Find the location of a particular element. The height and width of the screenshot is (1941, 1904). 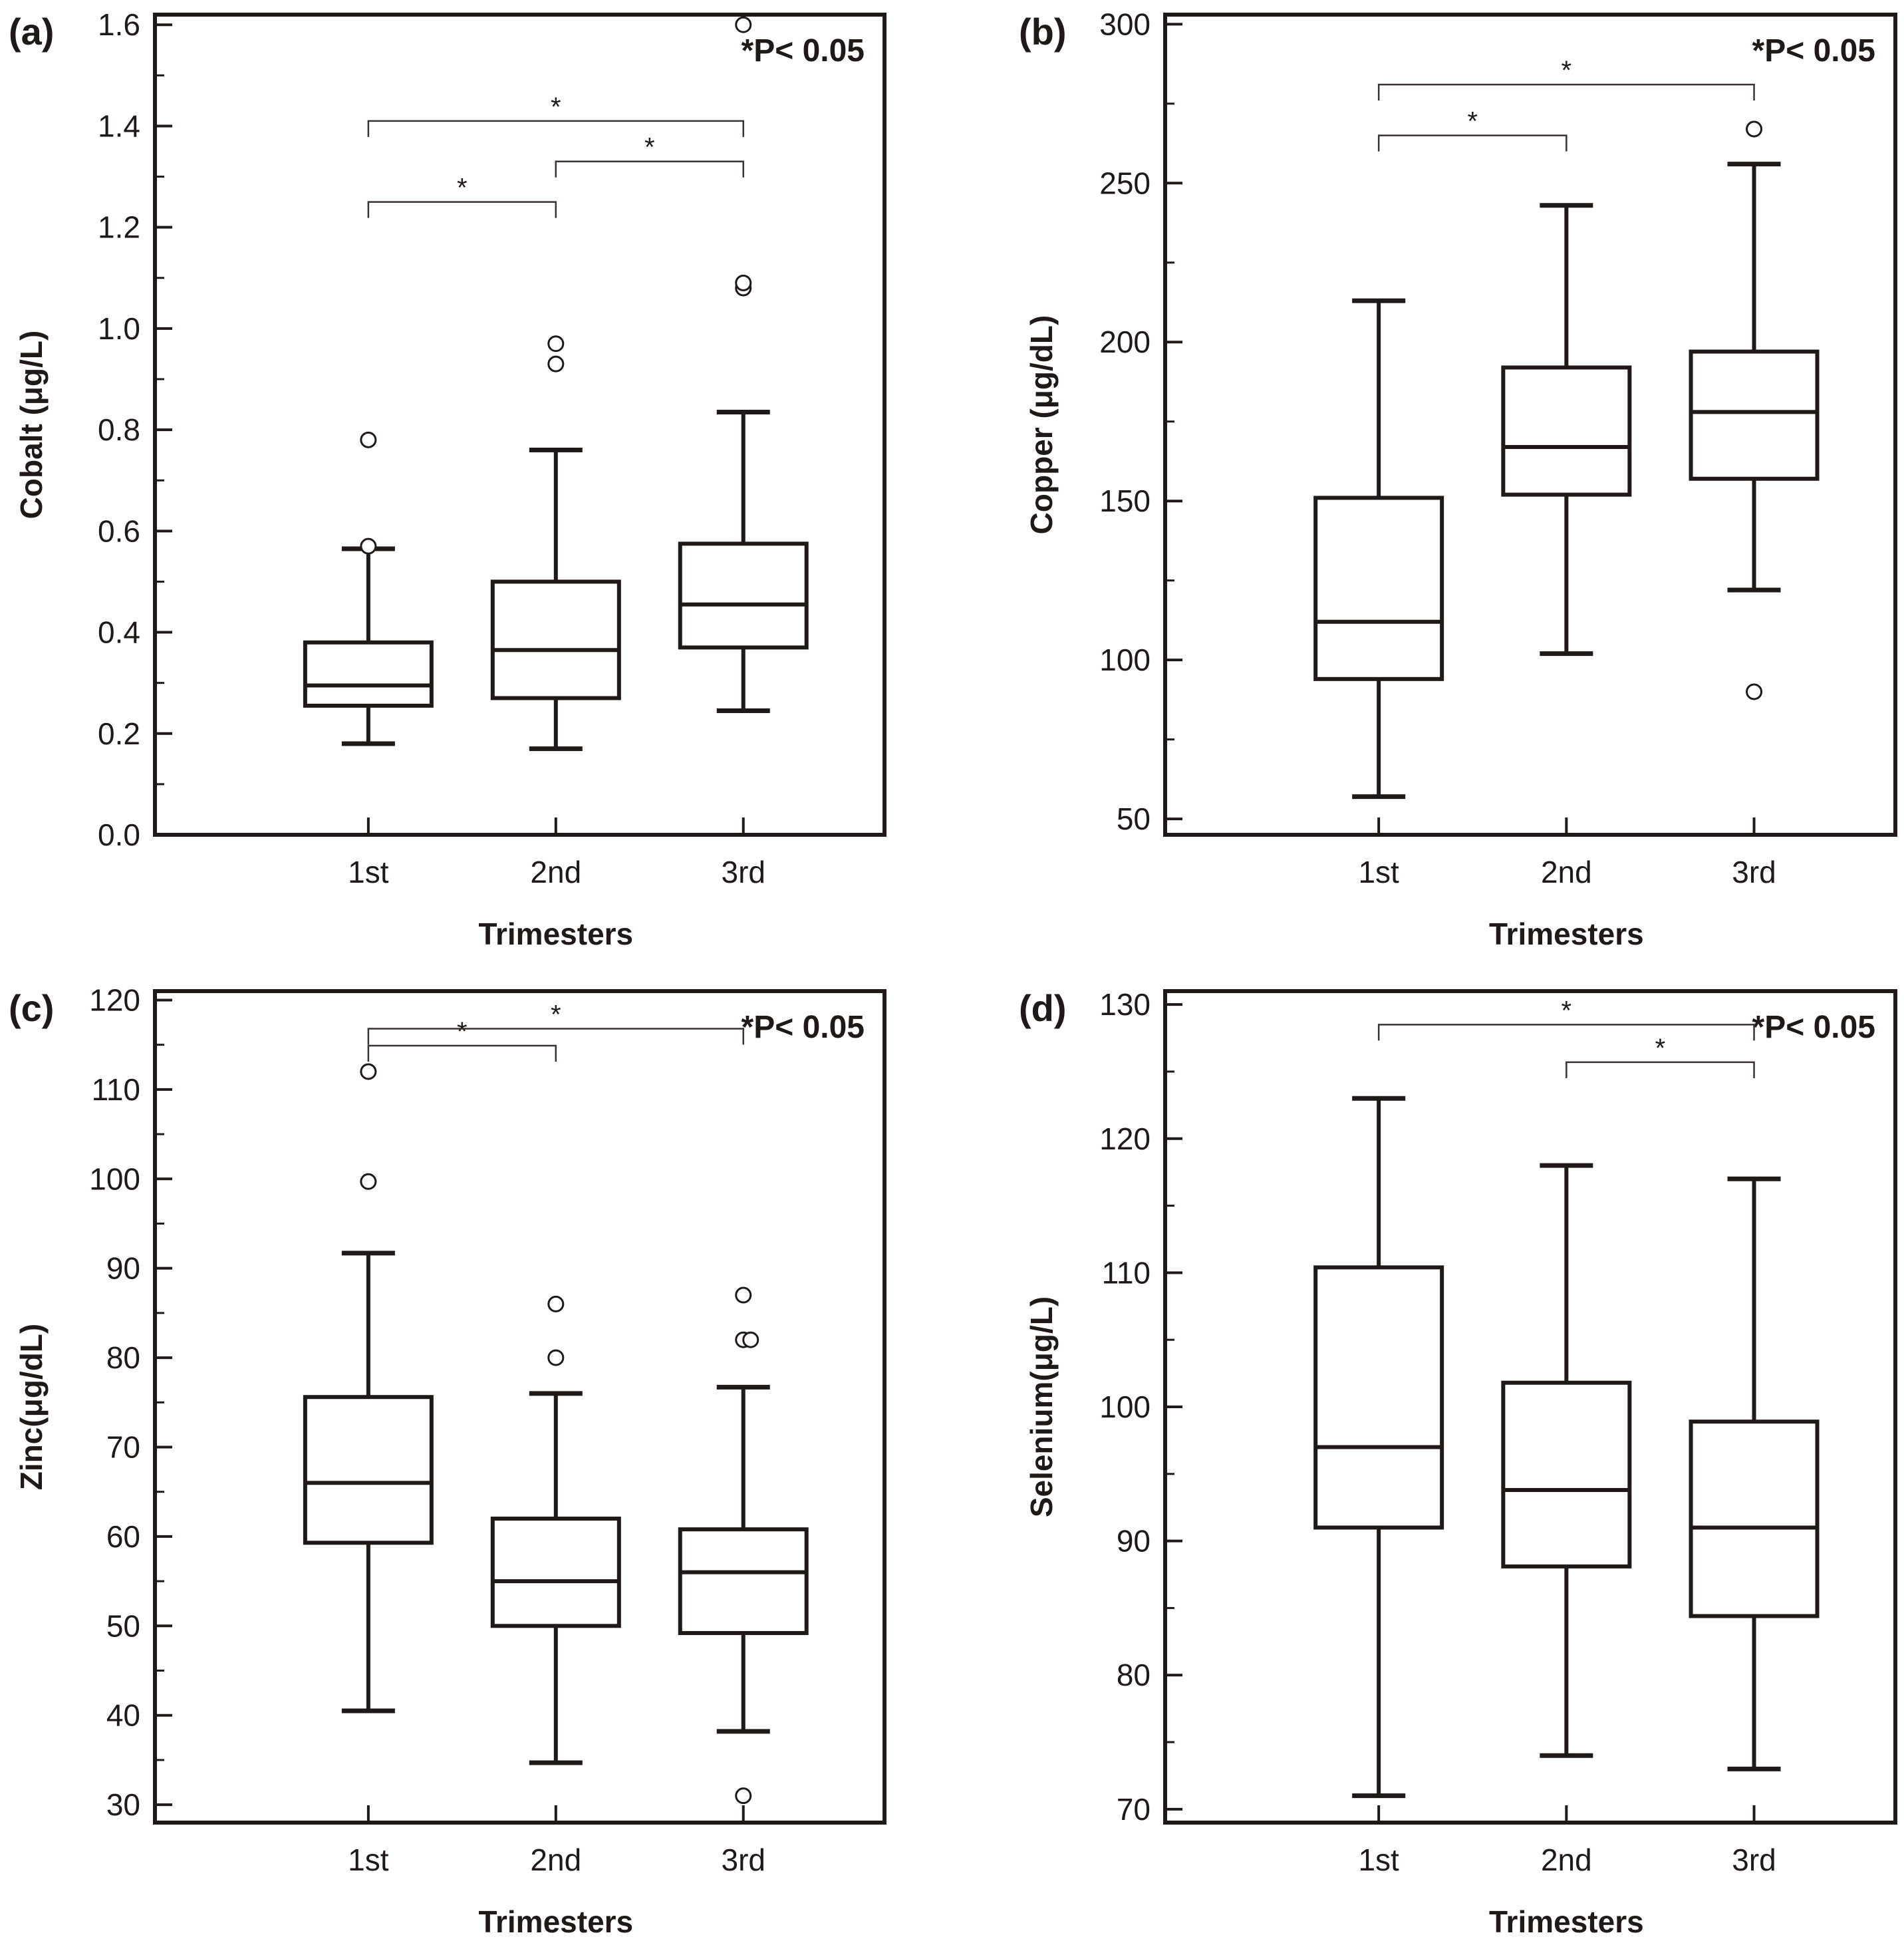

panel-label: (d) is located at coordinates (1043, 1008).